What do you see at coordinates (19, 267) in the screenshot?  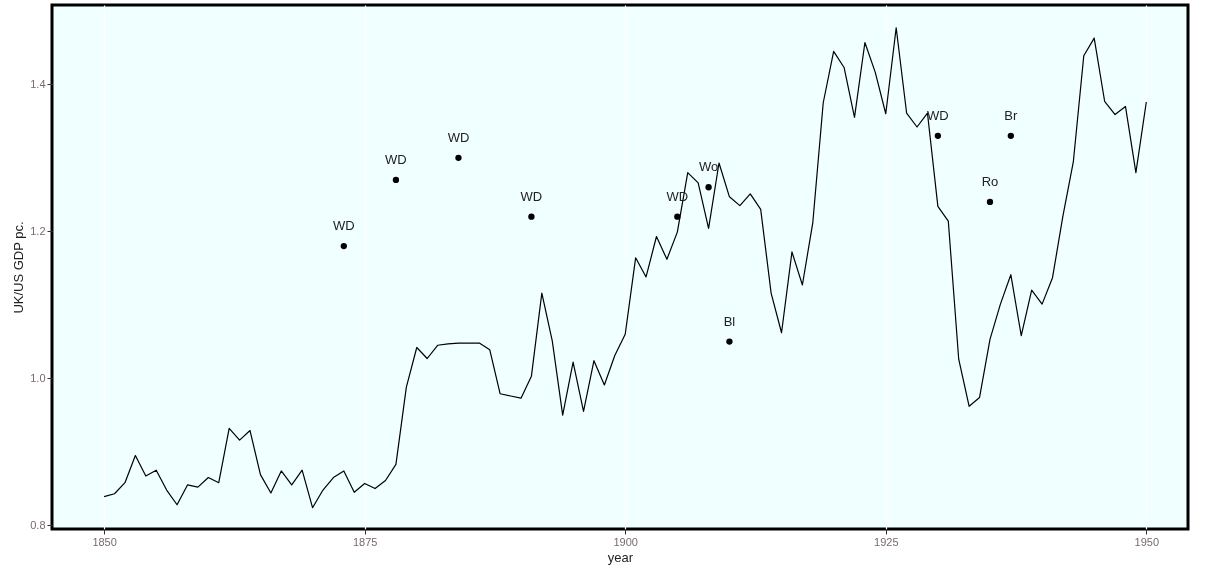 I see `y-axis-title: UK/US GDP pc.` at bounding box center [19, 267].